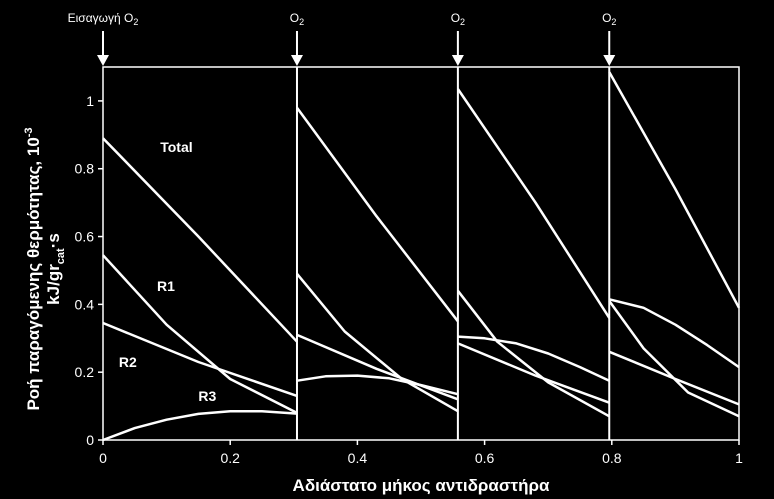 The image size is (774, 499). What do you see at coordinates (207, 396) in the screenshot?
I see `curve-label-r3: R3` at bounding box center [207, 396].